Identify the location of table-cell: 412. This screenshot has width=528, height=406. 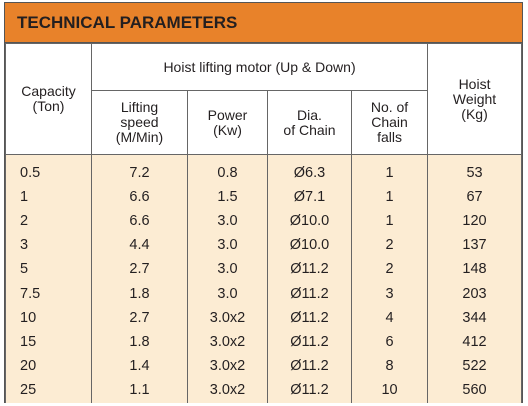
(474, 342).